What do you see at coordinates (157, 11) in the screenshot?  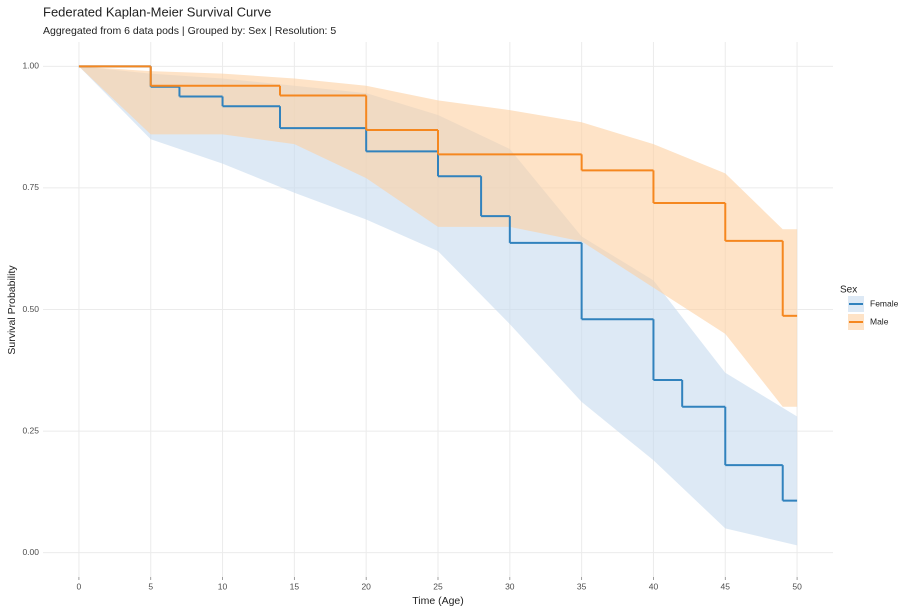 I see `chart-title: Federated Kaplan-Meier Survival Curve` at bounding box center [157, 11].